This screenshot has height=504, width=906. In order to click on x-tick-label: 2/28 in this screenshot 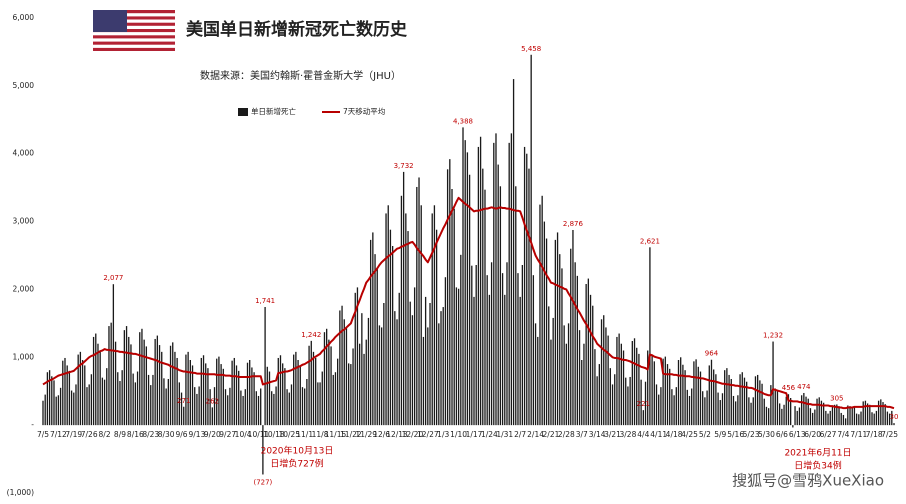, I will do `click(566, 434)`.